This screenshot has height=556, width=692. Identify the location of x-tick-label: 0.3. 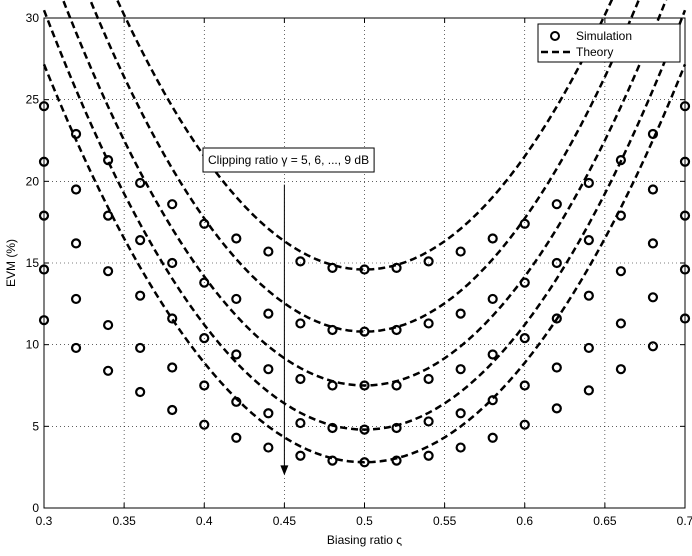
(44, 521).